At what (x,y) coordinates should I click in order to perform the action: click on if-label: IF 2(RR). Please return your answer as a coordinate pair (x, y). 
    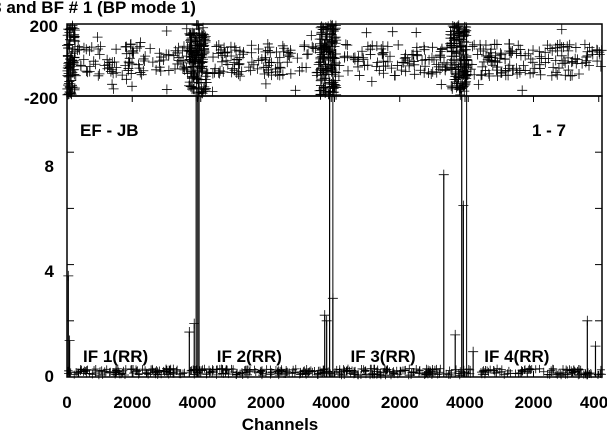
    Looking at the image, I should click on (249, 356).